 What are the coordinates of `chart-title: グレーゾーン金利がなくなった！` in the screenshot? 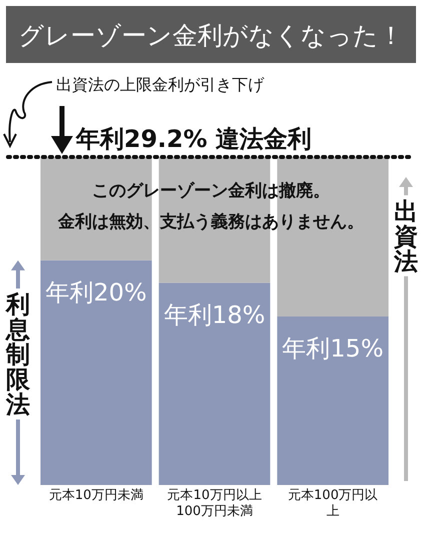 It's located at (211, 35).